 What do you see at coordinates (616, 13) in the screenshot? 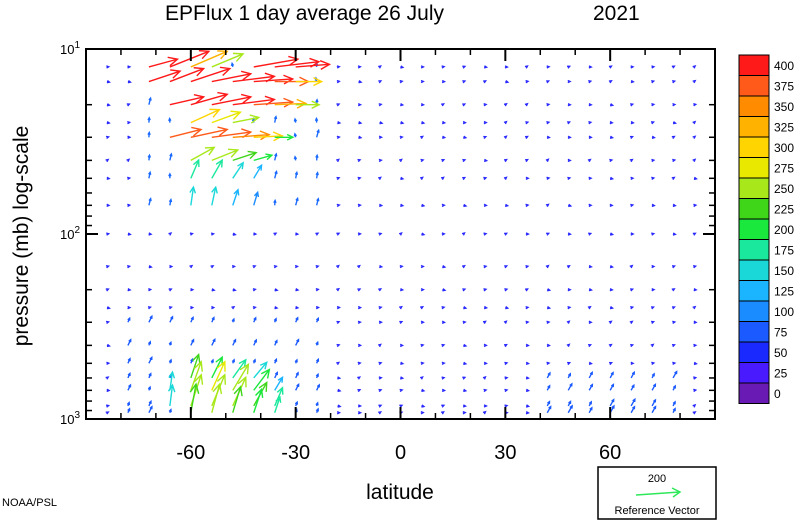
I see `chart-year: 2021` at bounding box center [616, 13].